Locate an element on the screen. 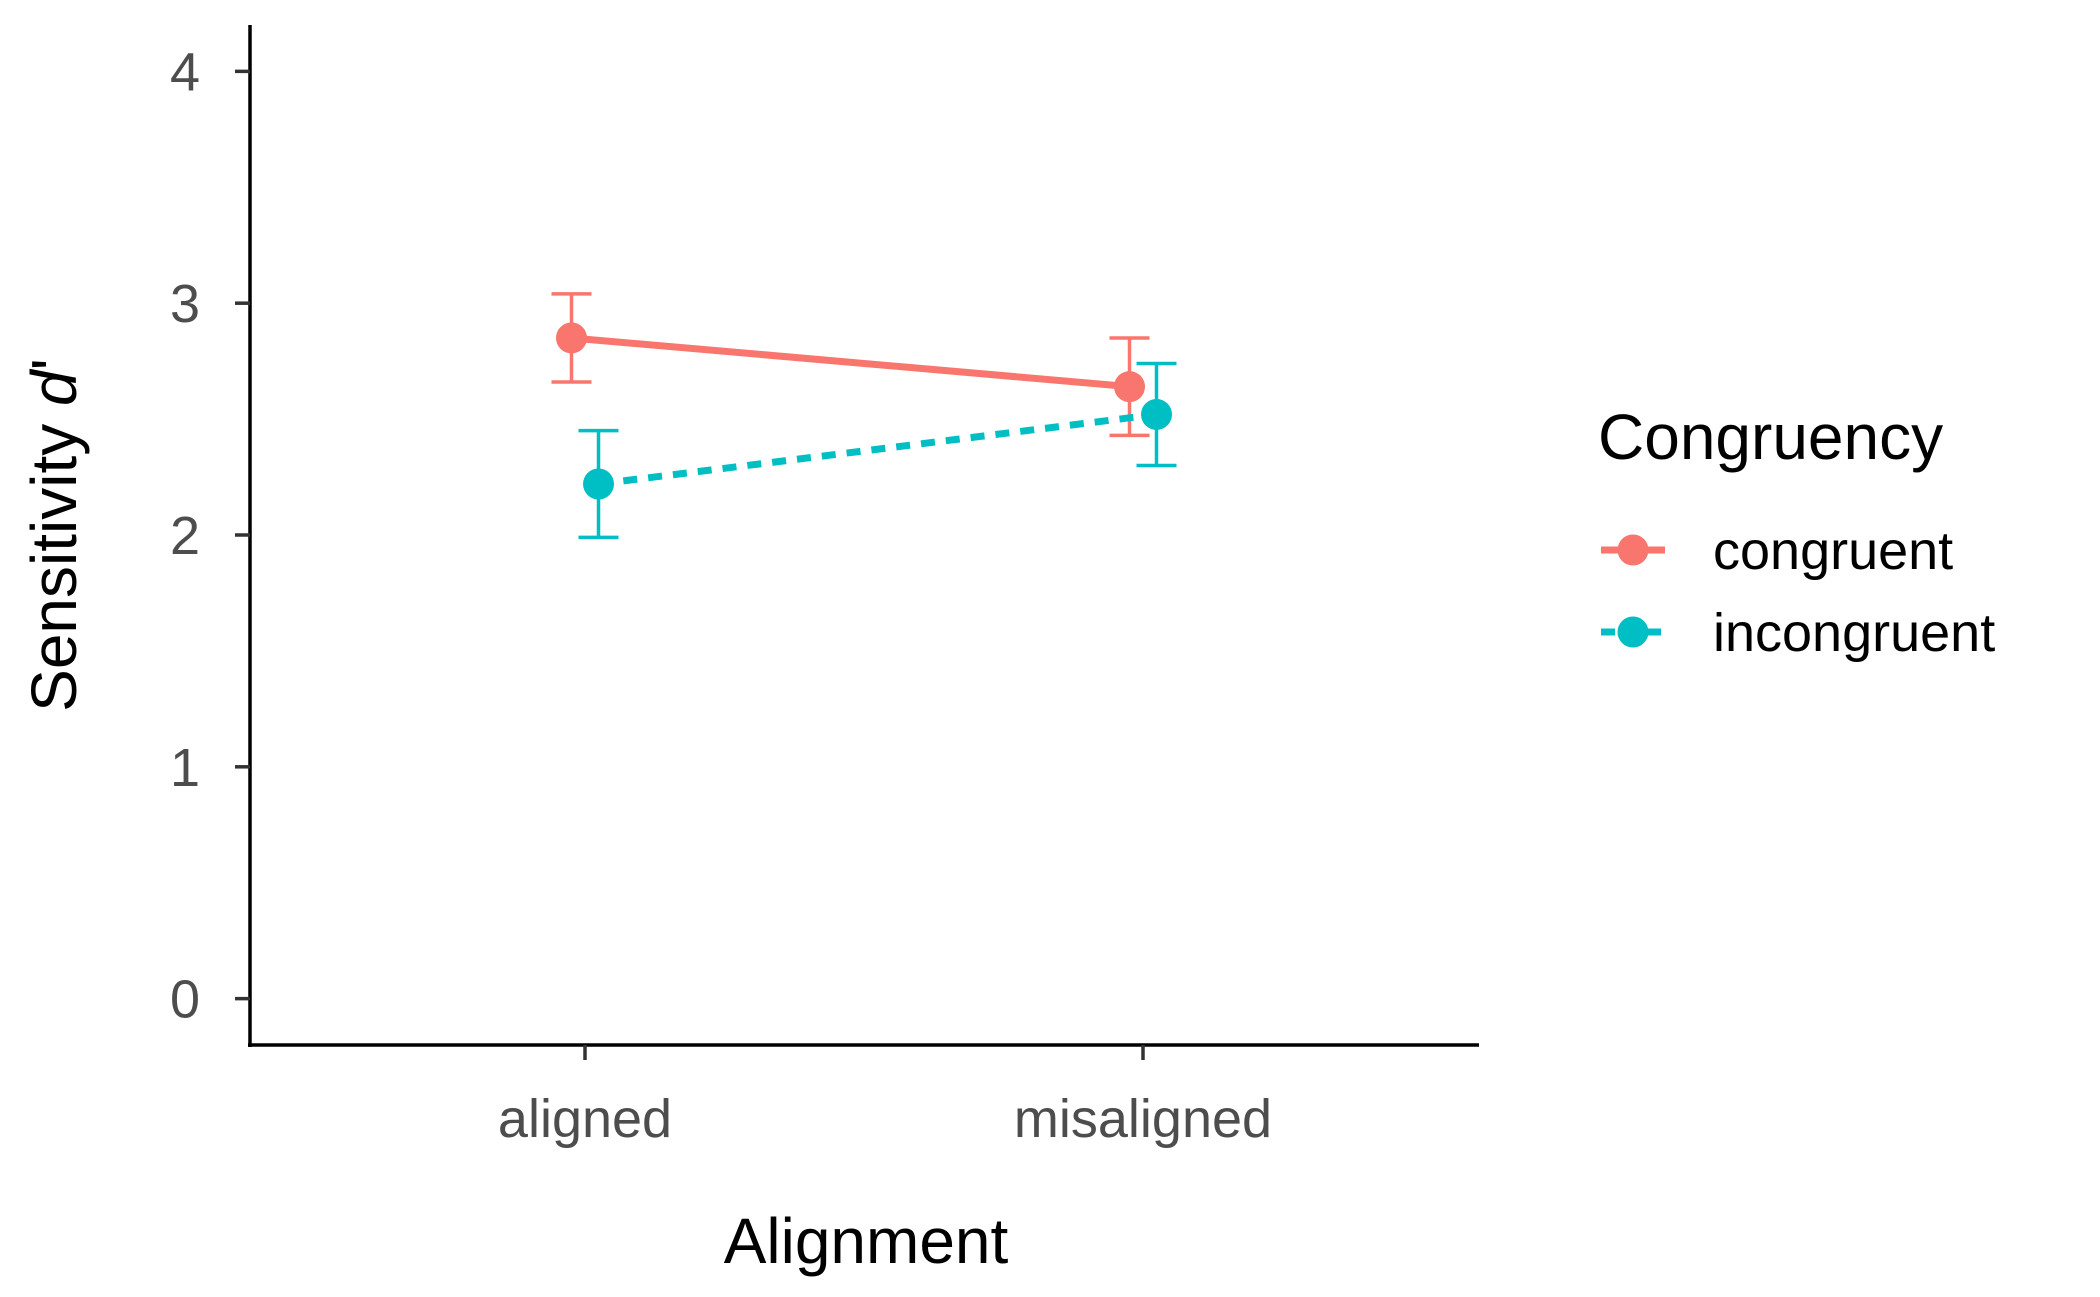 Image resolution: width=2100 pixels, height=1297 pixels. legend-items: congruent incongruent is located at coordinates (1798, 592).